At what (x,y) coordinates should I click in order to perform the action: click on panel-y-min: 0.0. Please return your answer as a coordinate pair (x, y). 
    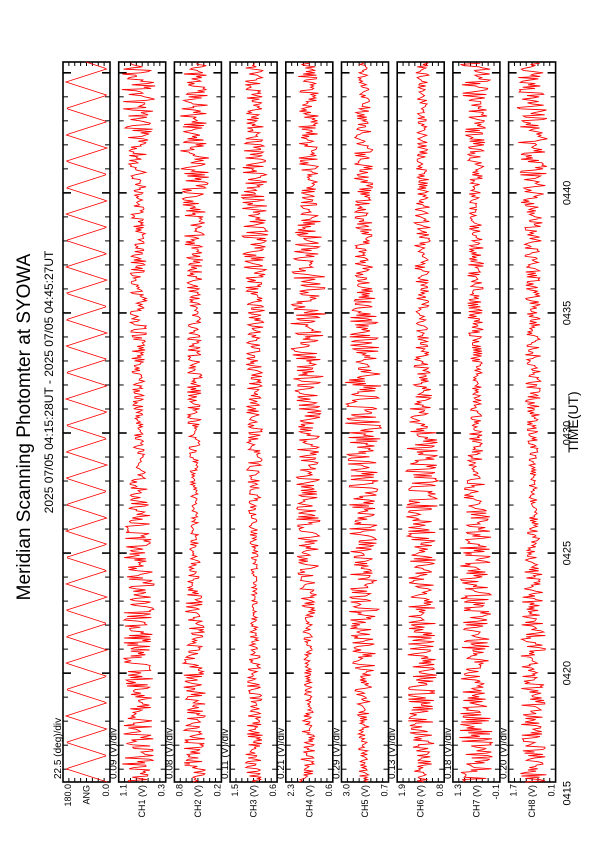
    Looking at the image, I should click on (106, 790).